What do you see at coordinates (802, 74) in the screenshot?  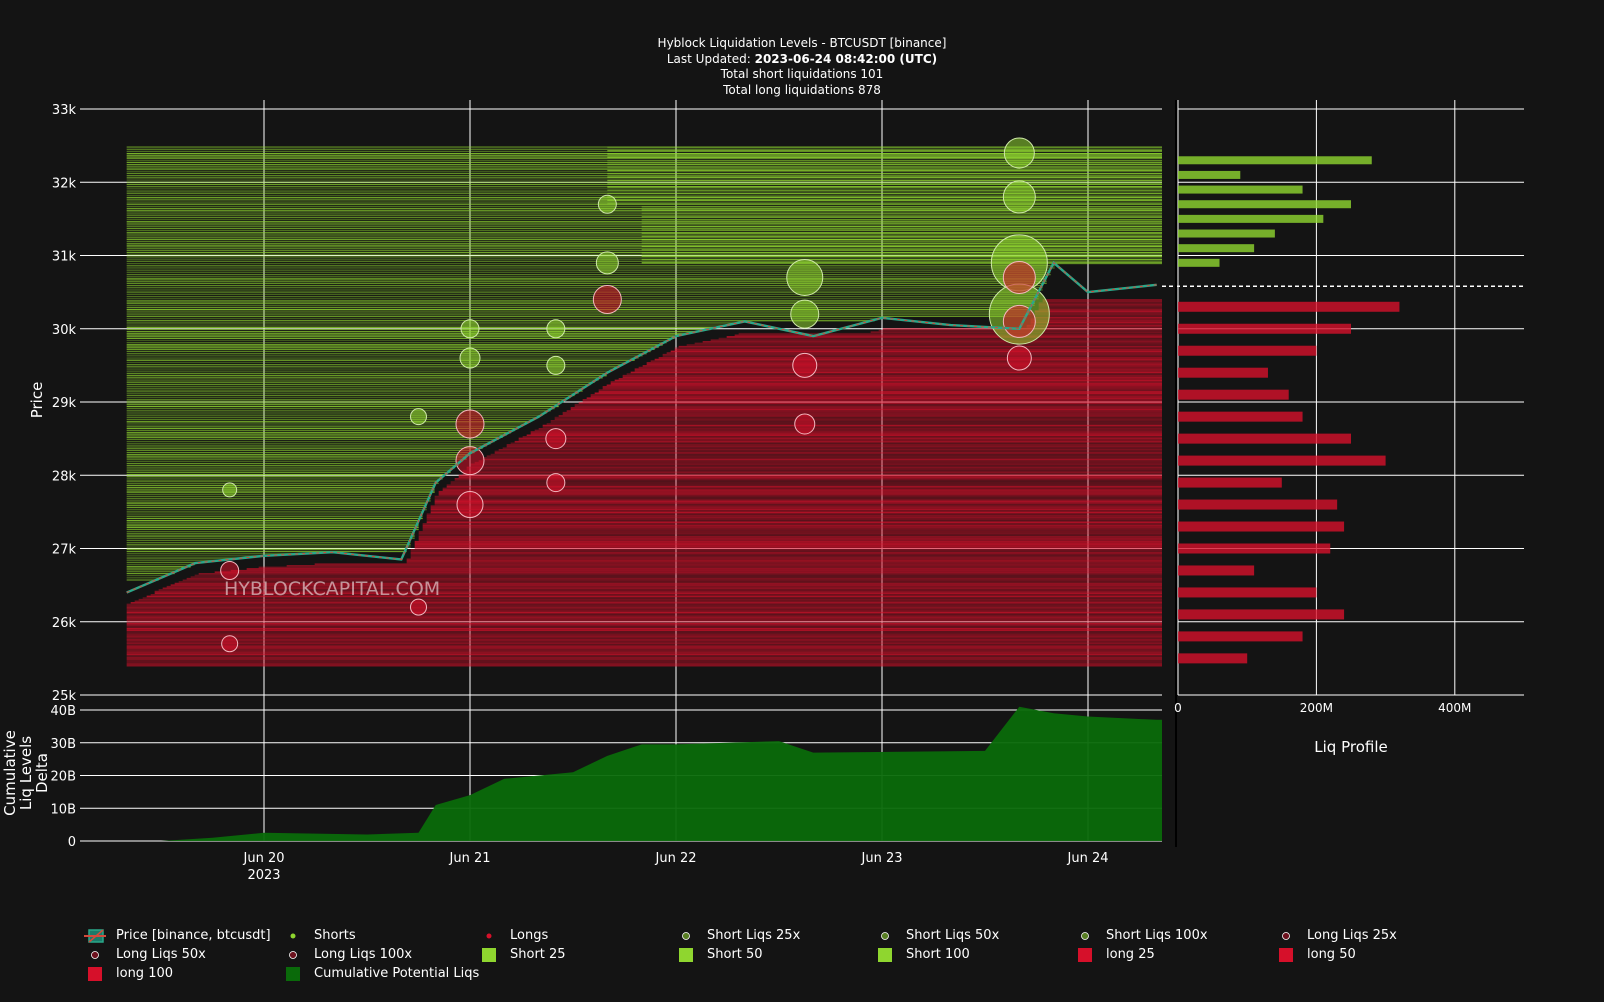 I see `total-short-liquidations: Total short liquidations 101` at bounding box center [802, 74].